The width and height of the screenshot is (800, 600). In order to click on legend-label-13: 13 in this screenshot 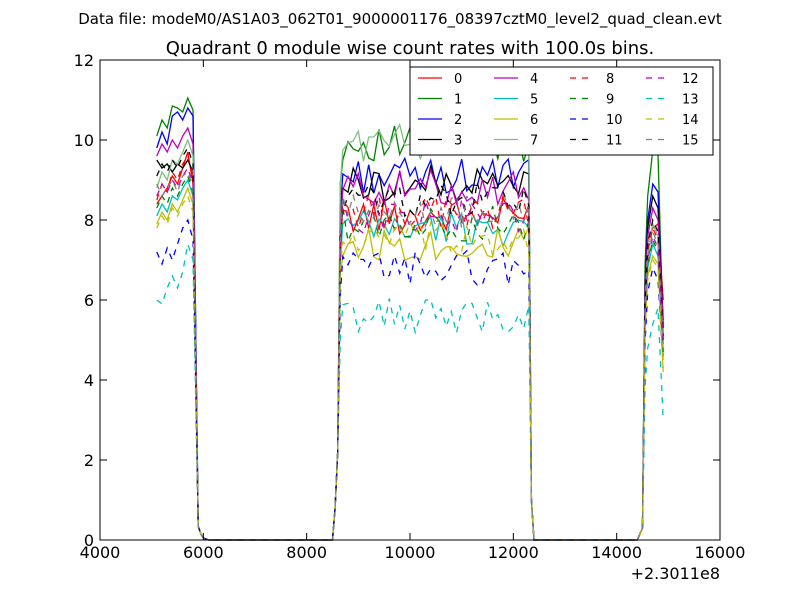, I will do `click(690, 100)`.